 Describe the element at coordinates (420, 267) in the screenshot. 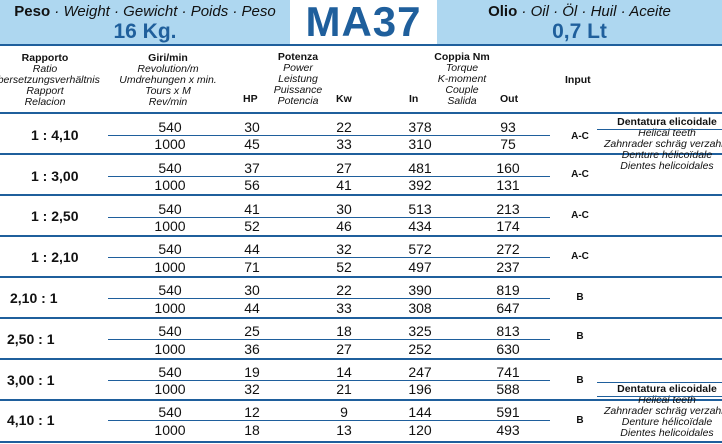

I see `torque-in-value: 497` at that location.